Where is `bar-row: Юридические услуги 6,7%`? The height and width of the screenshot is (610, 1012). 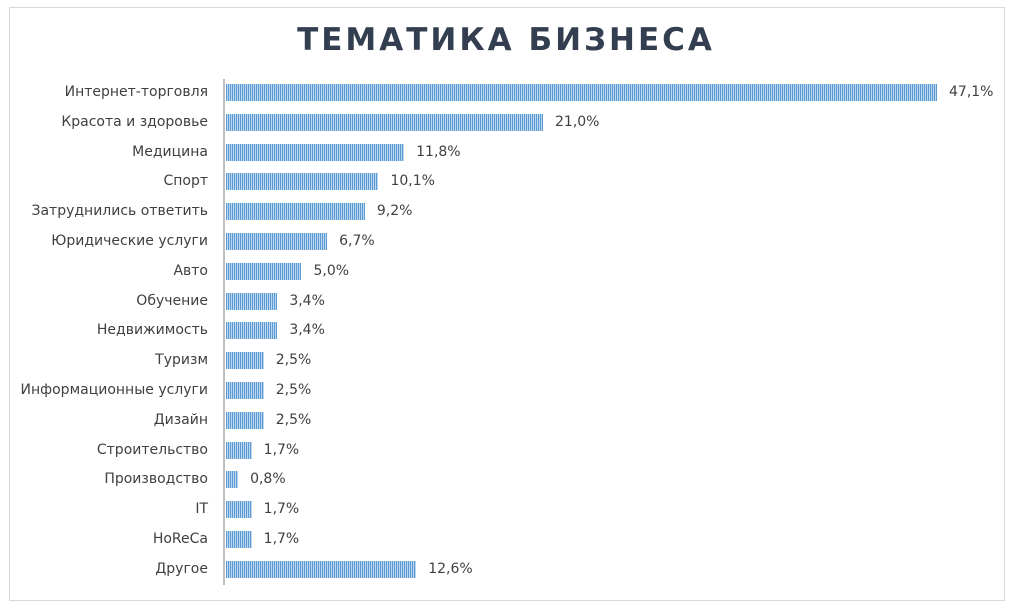 bar-row: Юридические услуги 6,7% is located at coordinates (506, 242).